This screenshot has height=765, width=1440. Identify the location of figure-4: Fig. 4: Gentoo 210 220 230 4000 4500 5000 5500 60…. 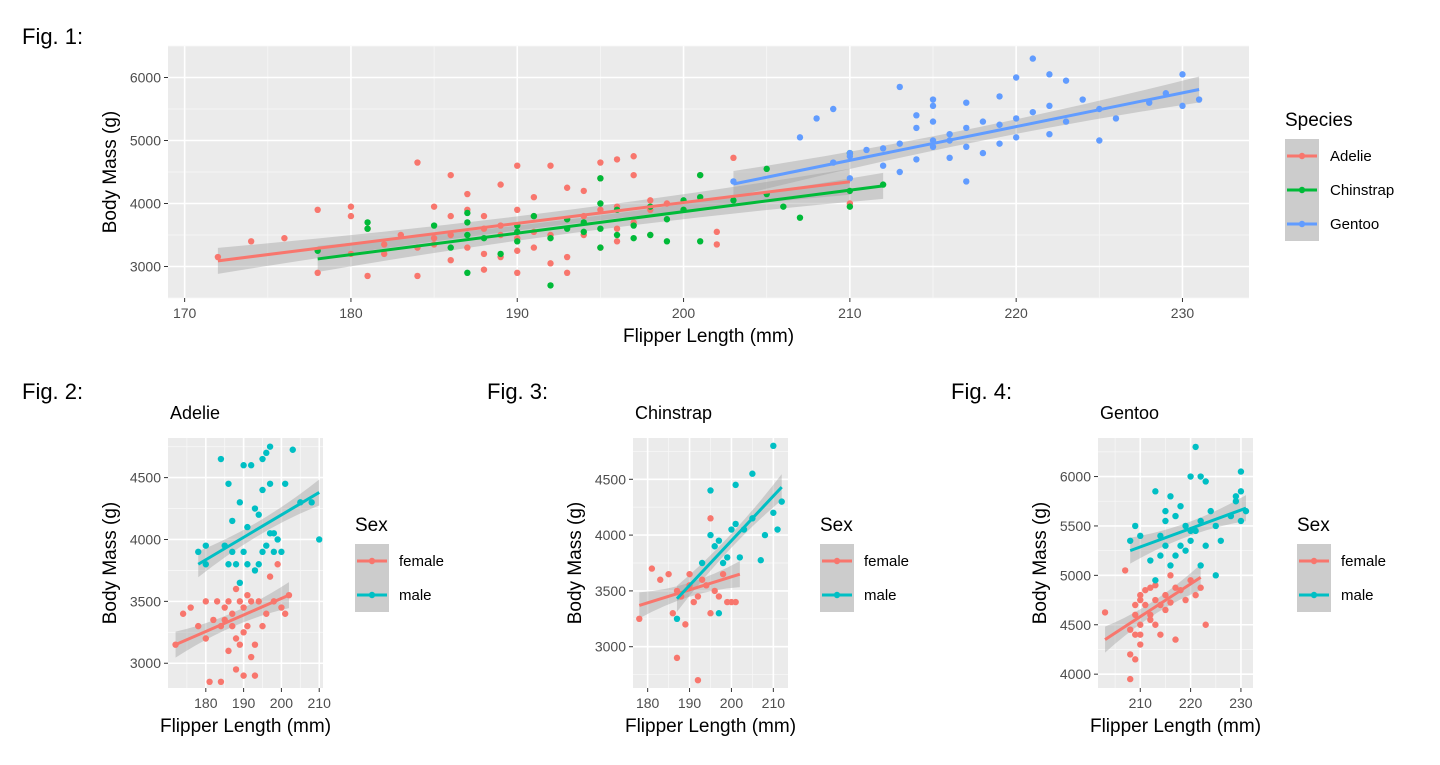
(1168, 558).